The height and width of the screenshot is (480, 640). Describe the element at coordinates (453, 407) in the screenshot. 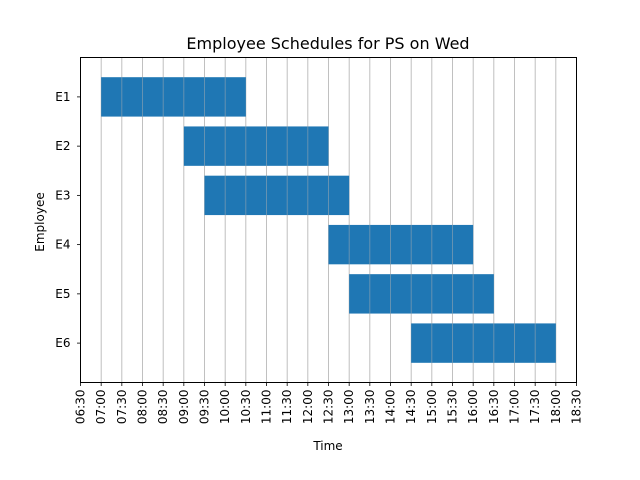

I see `x-tick-label: 15:30` at that location.